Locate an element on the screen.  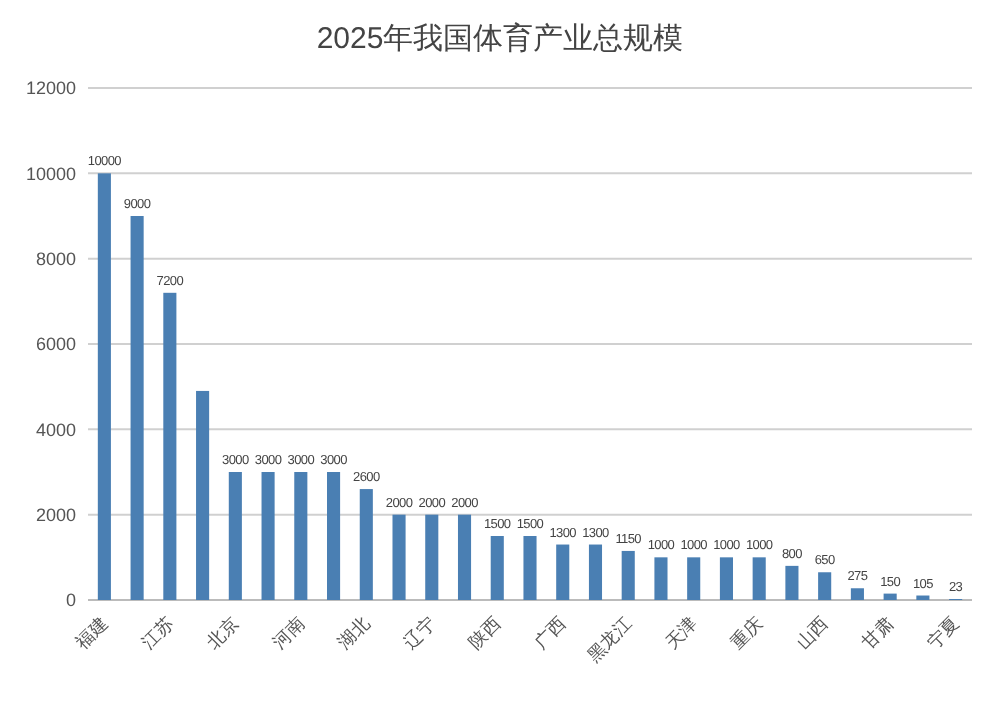
y-tick-label: 0 is located at coordinates (70, 600).